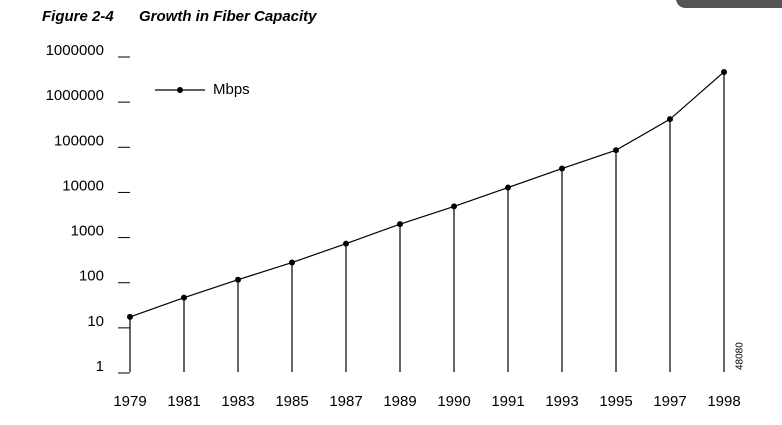 This screenshot has width=782, height=425. Describe the element at coordinates (399, 401) in the screenshot. I see `x-tick-label: 1989` at that location.